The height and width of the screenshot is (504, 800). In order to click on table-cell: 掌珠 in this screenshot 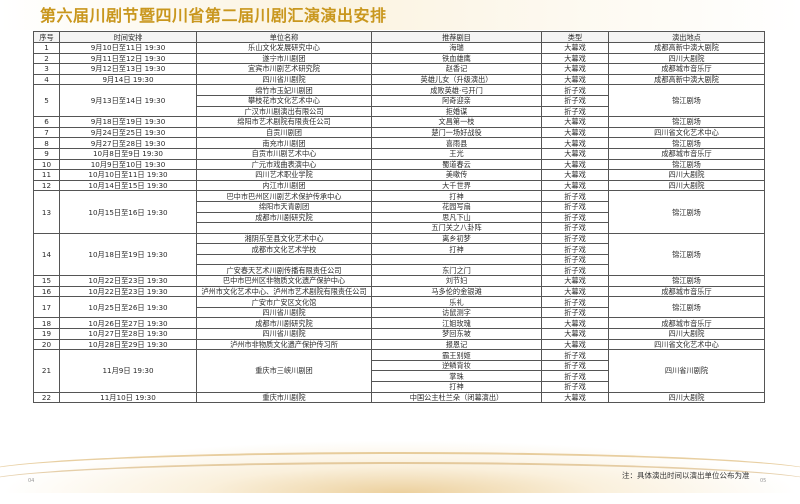, I will do `click(456, 376)`.